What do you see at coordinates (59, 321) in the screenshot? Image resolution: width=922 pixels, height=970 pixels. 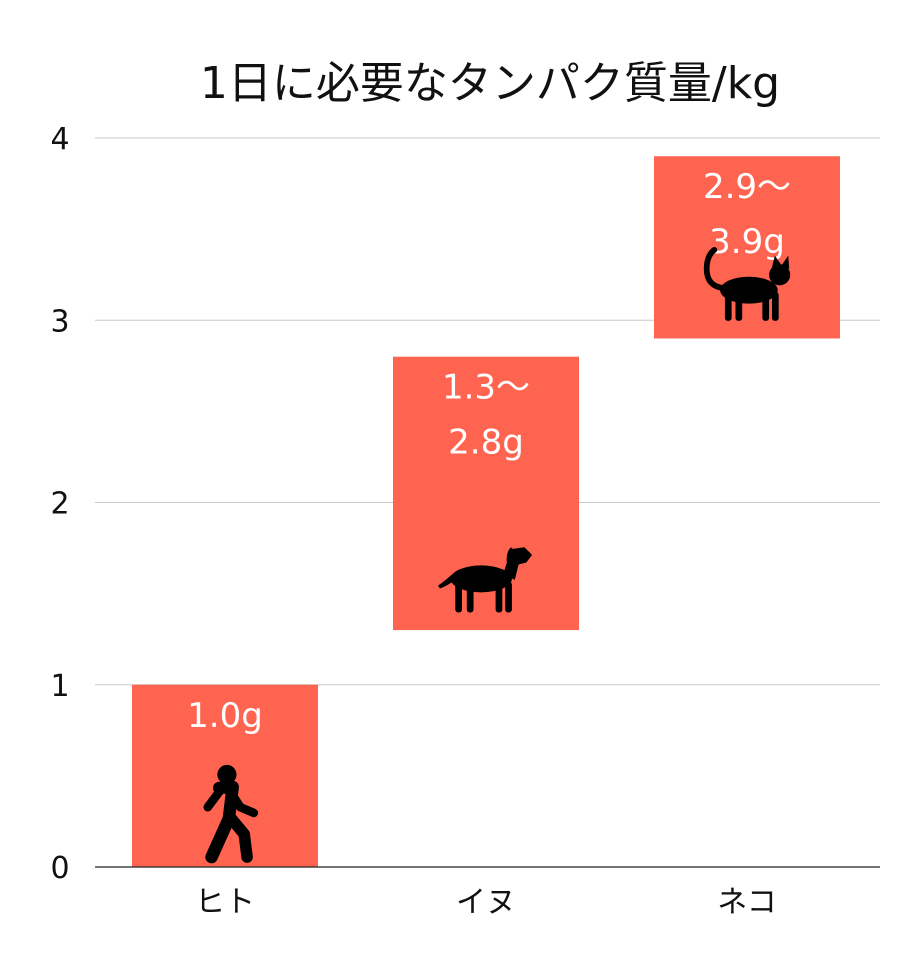 I see `y-tick-label: 3` at bounding box center [59, 321].